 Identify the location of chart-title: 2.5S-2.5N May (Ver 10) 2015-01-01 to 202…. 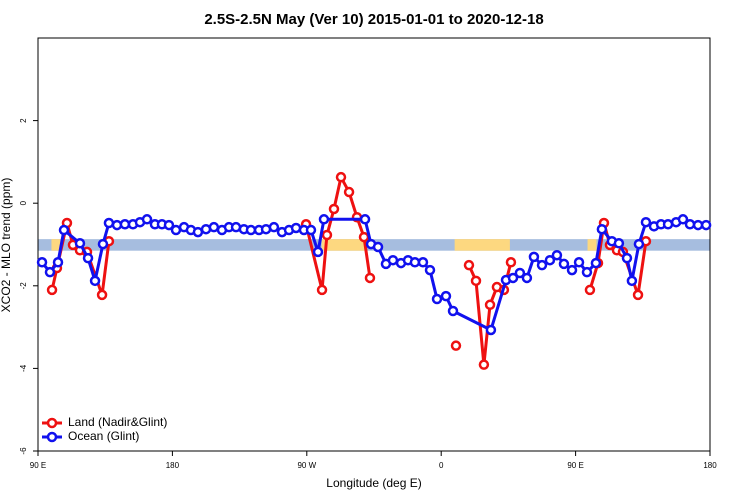
(373, 19).